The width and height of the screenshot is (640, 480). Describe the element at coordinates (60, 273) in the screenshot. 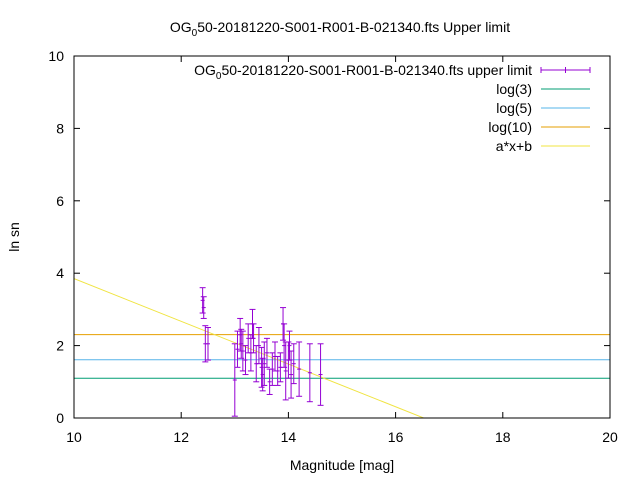

I see `y-tick-label-2: 4` at that location.